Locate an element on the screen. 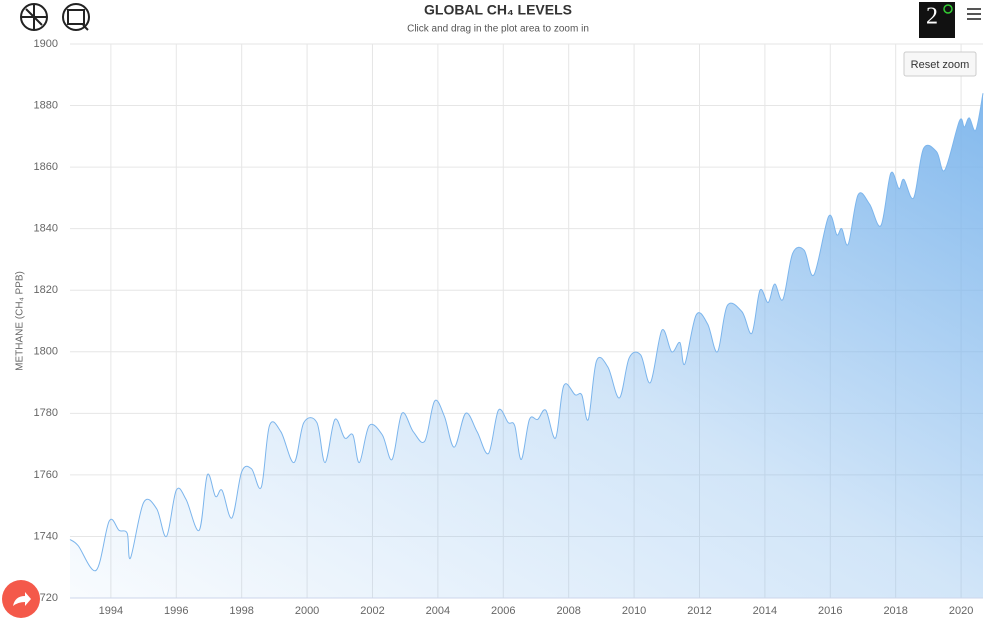 This screenshot has height=620, width=997. x-tick-label: 2000 is located at coordinates (307, 611).